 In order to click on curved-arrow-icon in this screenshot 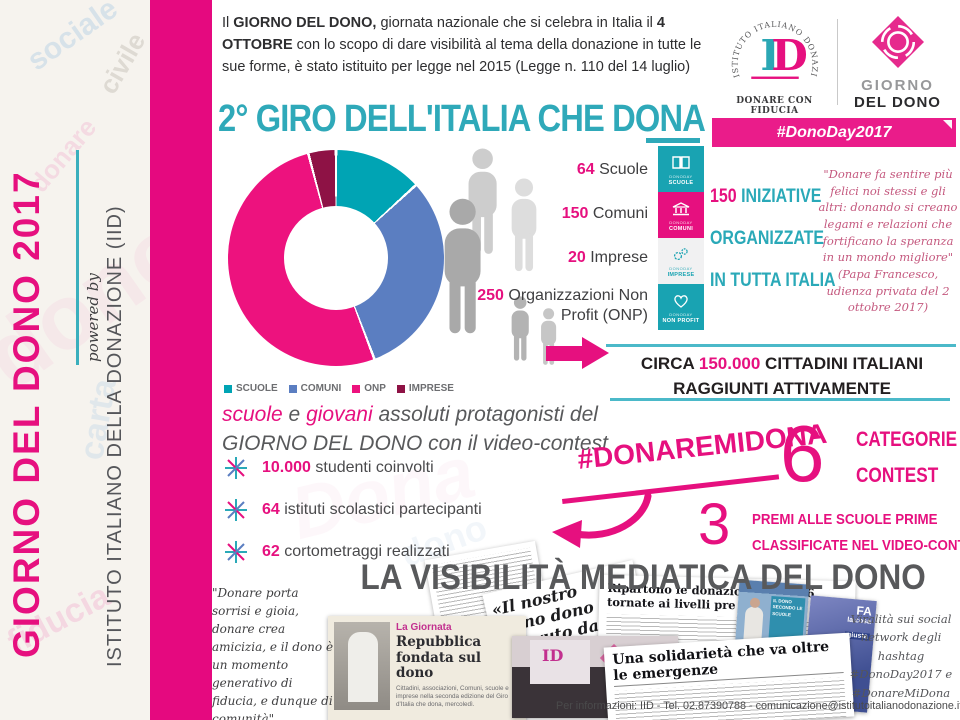, I will do `click(602, 520)`.